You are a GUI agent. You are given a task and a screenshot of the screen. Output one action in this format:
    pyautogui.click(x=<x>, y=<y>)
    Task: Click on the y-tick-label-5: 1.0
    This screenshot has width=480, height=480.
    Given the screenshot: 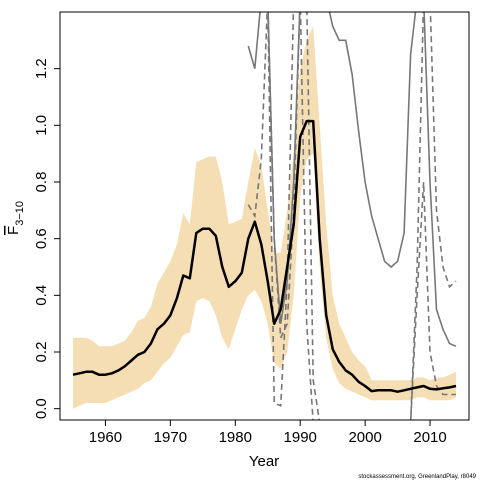 What is the action you would take?
    pyautogui.click(x=41, y=125)
    